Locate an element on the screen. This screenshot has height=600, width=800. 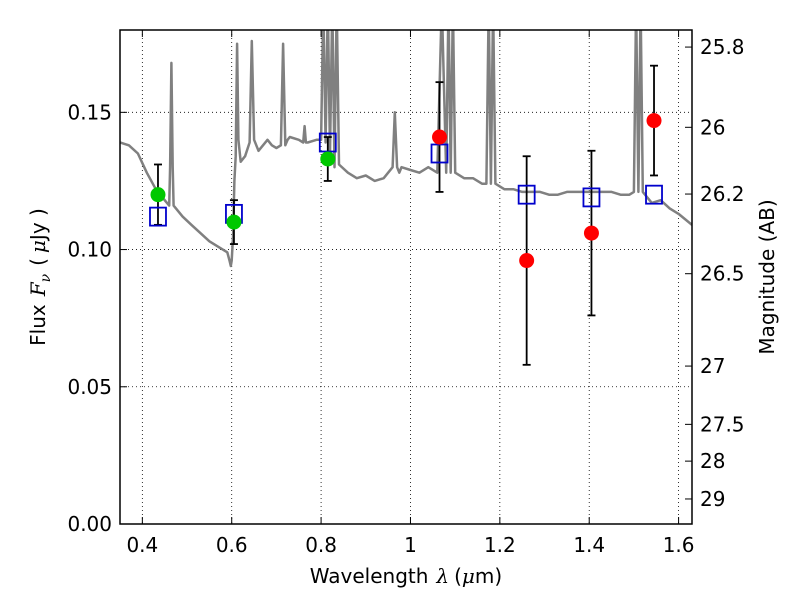
mag-tick-label: 28 is located at coordinates (712, 461).